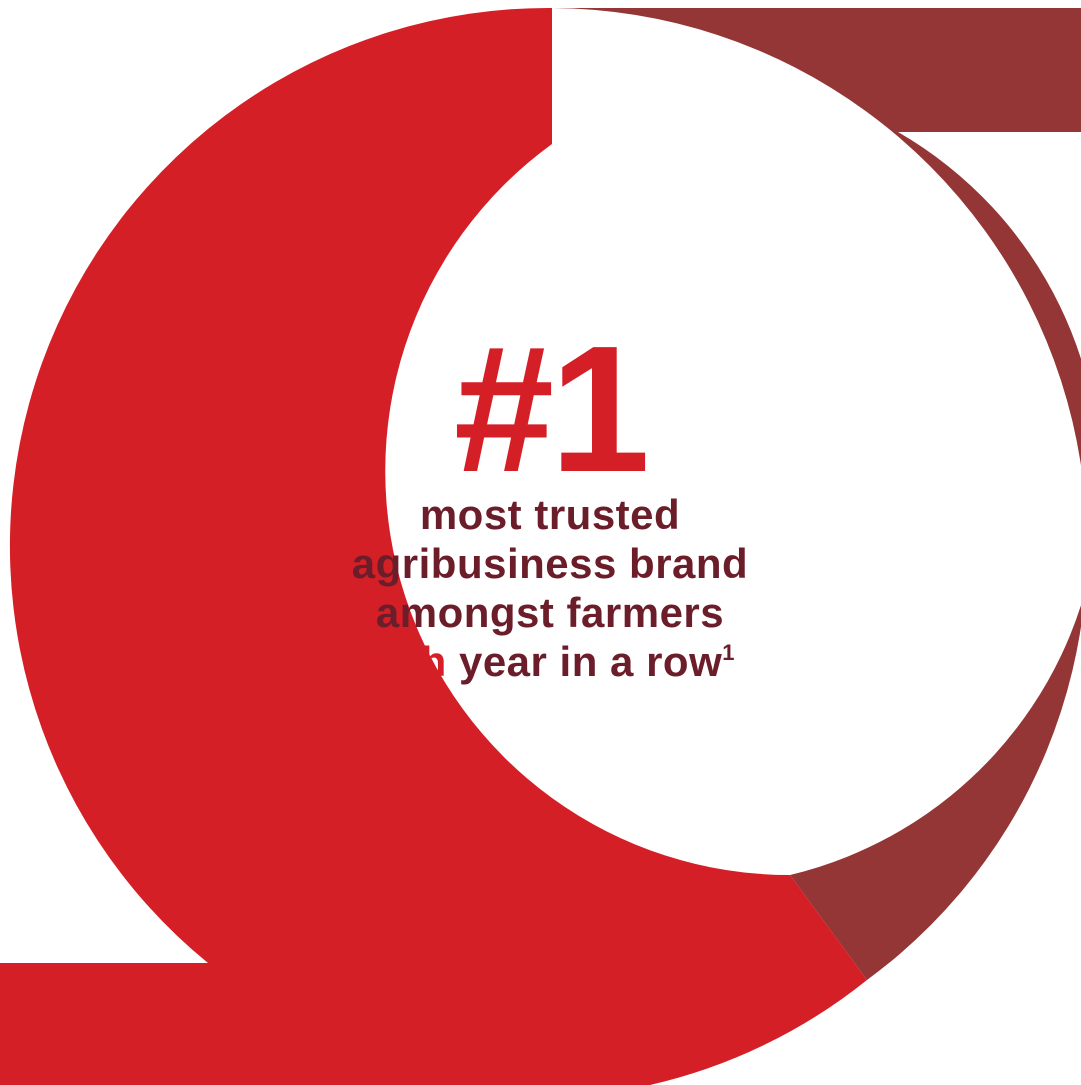 The image size is (1081, 1085). What do you see at coordinates (550, 612) in the screenshot?
I see `headline-line-3: amongst farmers` at bounding box center [550, 612].